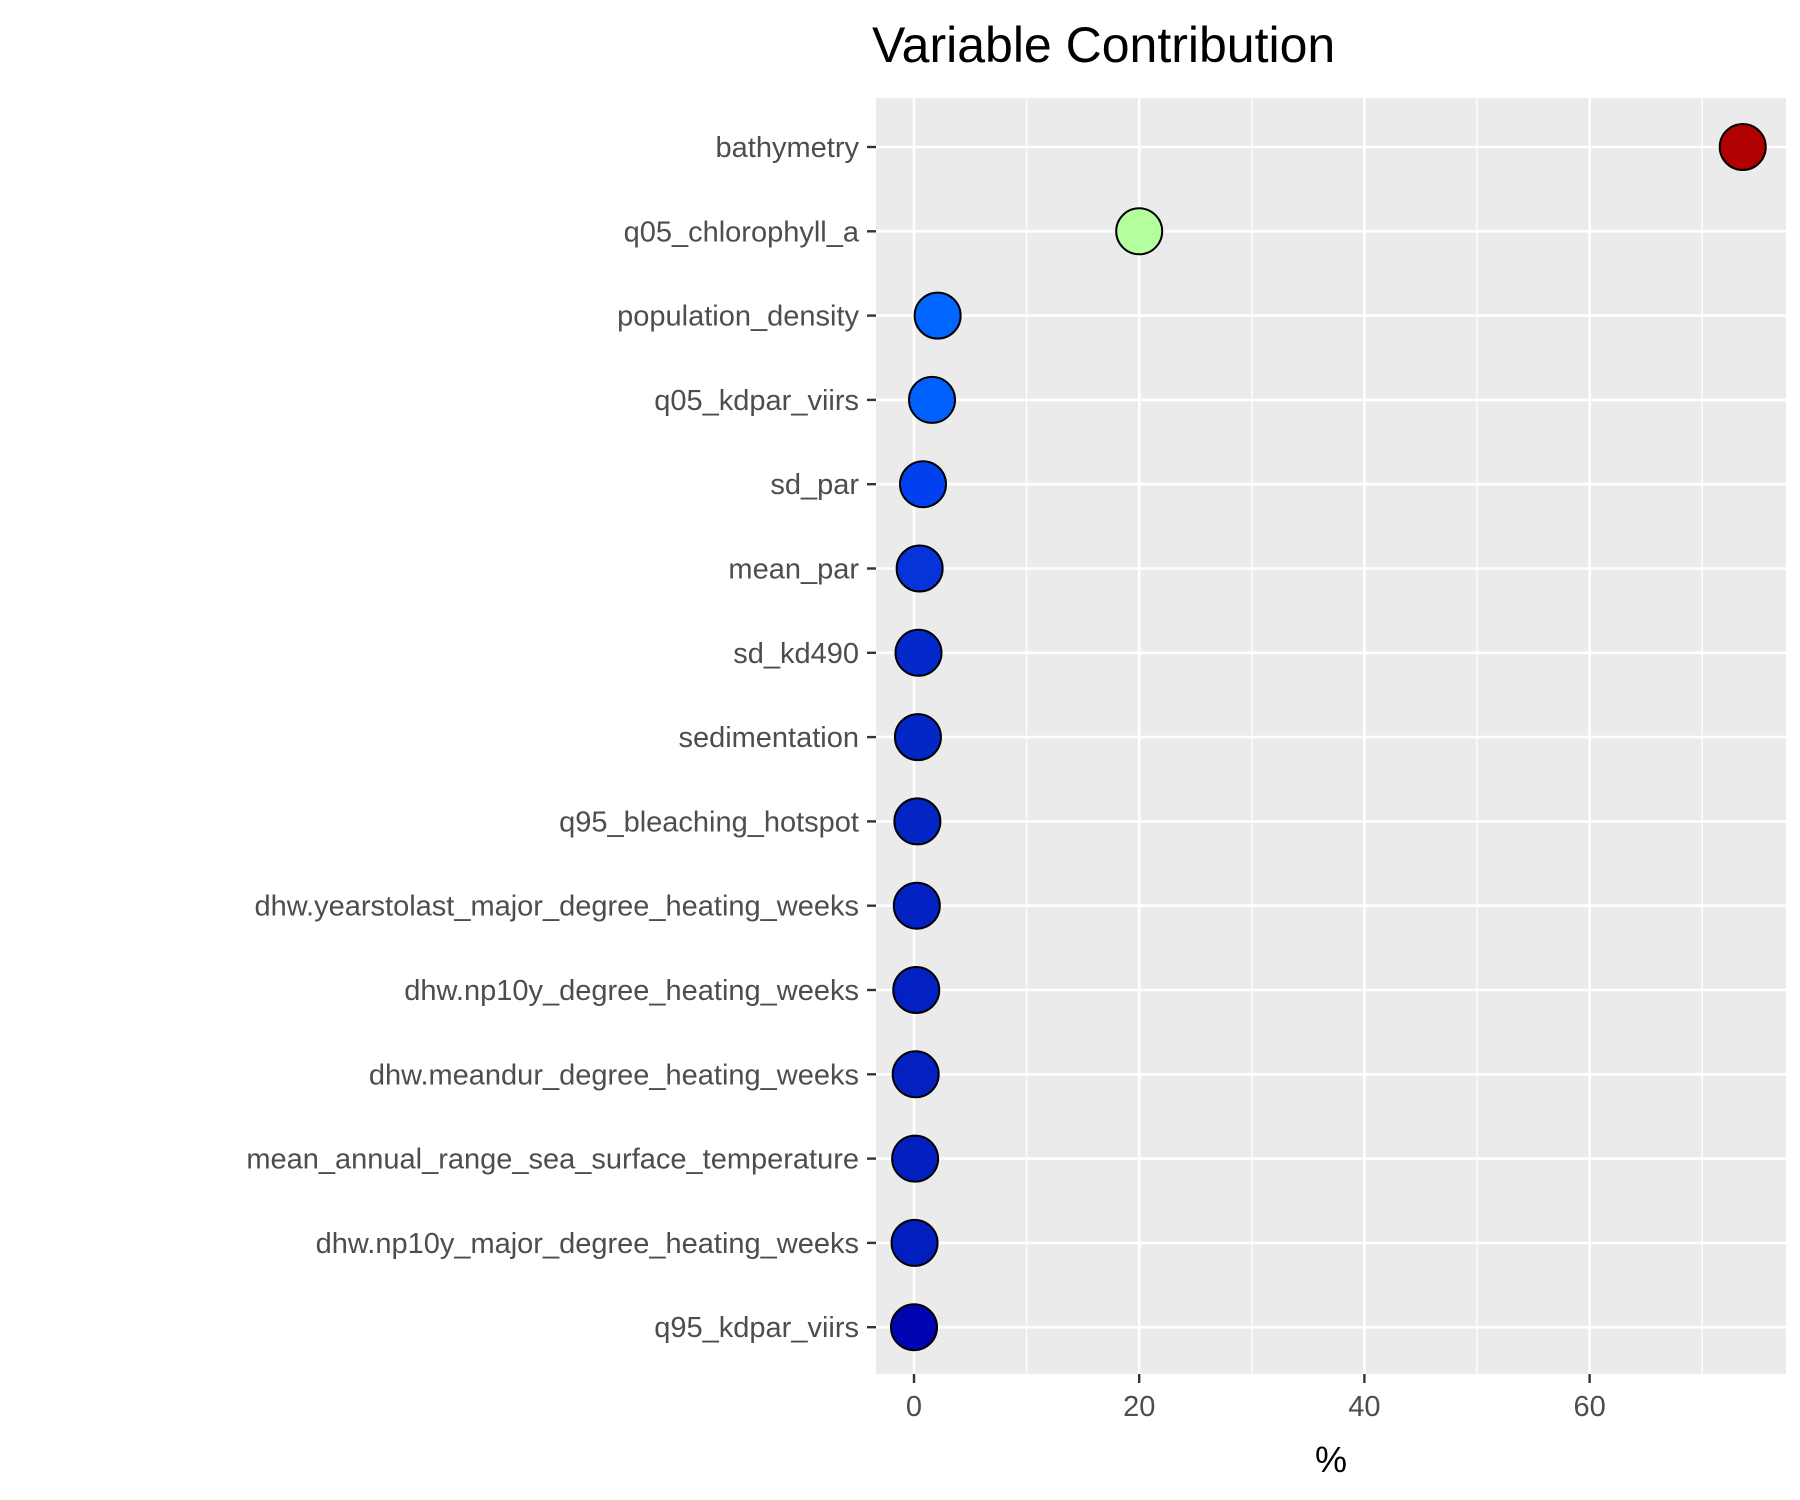 This screenshot has height=1500, width=1800. Describe the element at coordinates (742, 232) in the screenshot. I see `y-tick-label: q05_chlorophyll_a` at that location.